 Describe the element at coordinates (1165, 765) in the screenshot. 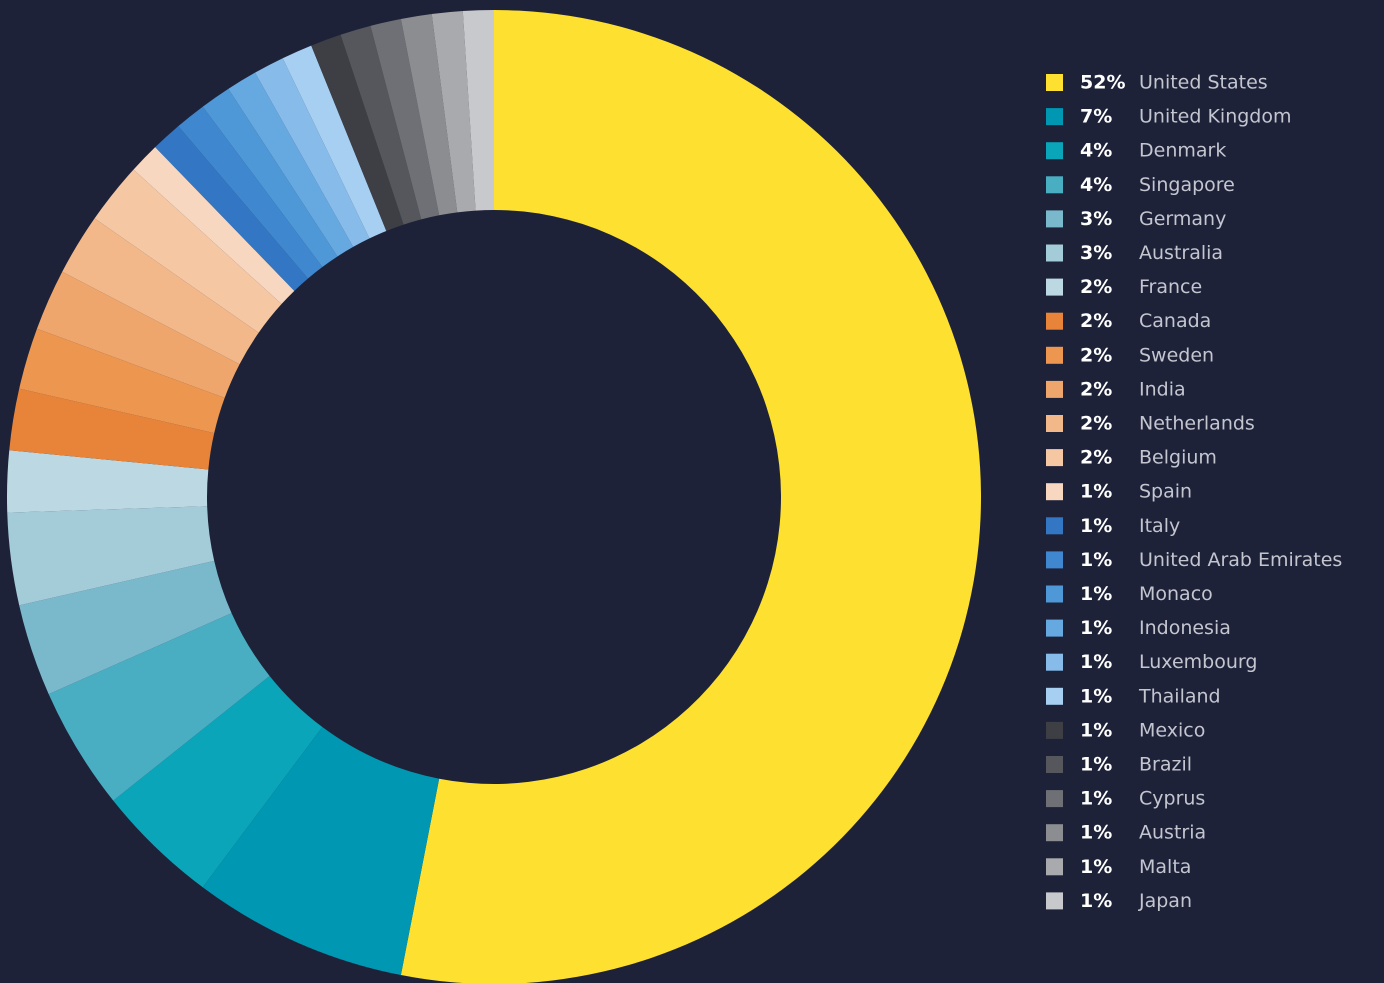

I see `legend-label: Brazil` at that location.